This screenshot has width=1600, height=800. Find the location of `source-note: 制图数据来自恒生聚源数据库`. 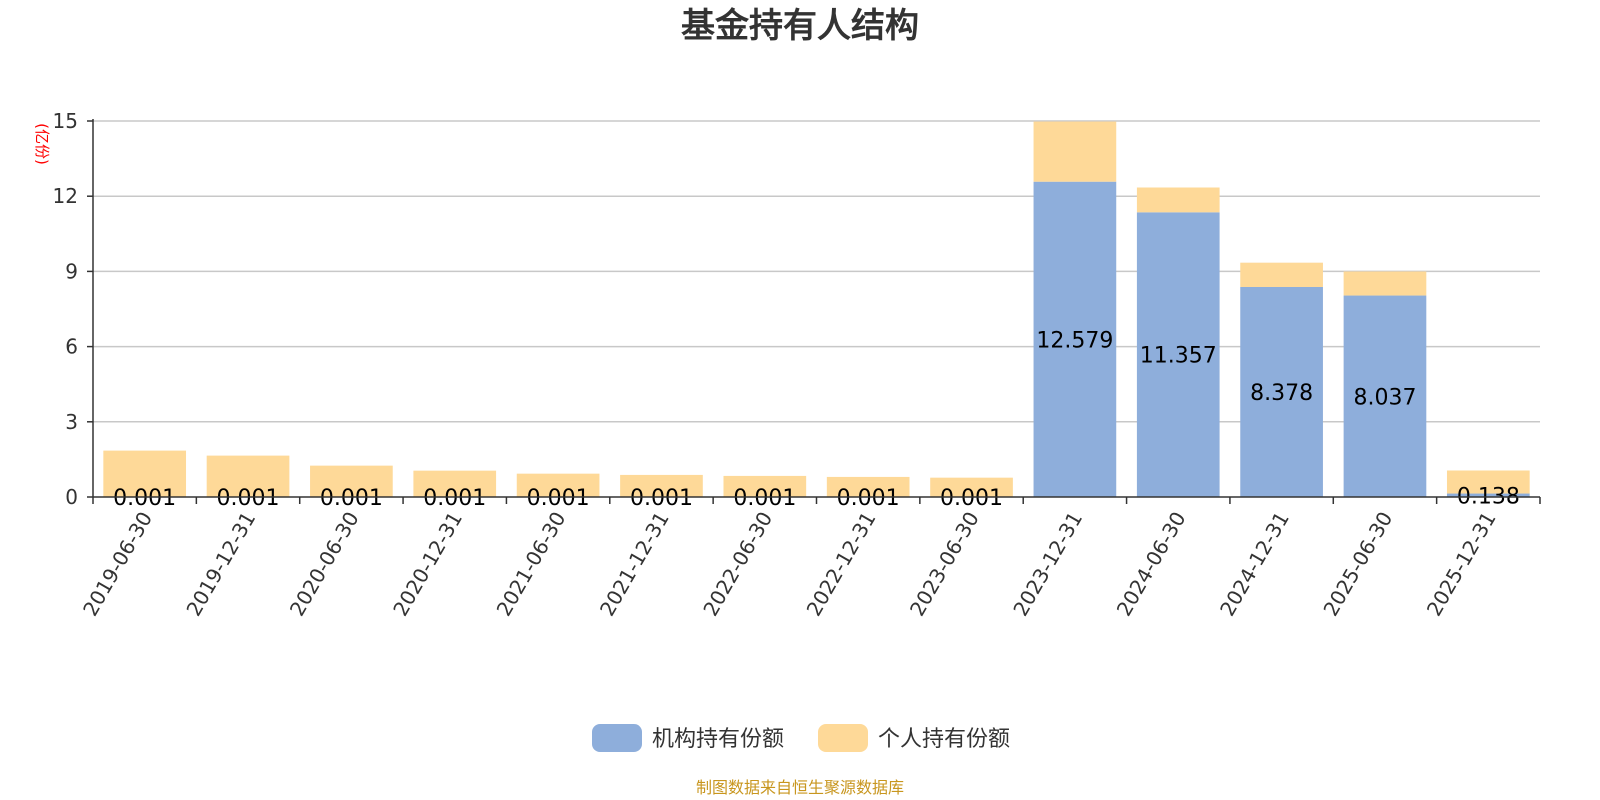

source-note: 制图数据来自恒生聚源数据库 is located at coordinates (800, 787).